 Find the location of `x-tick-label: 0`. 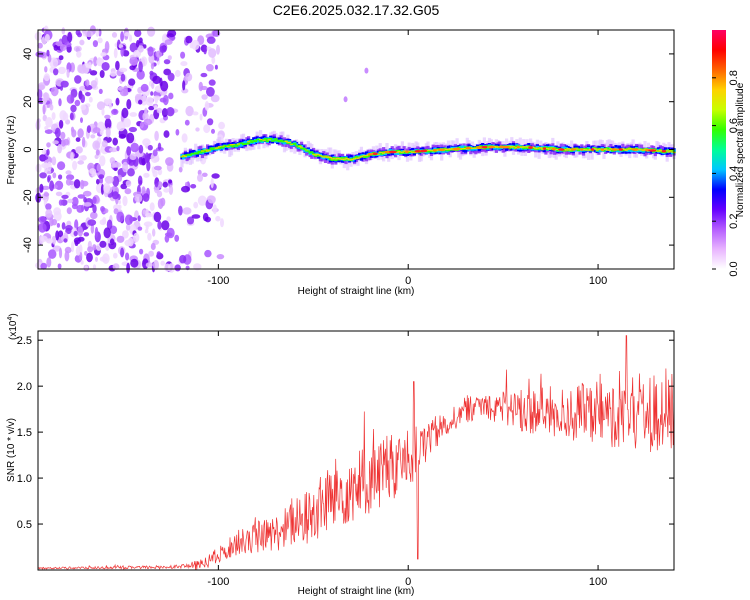

x-tick-label: 0 is located at coordinates (408, 582).